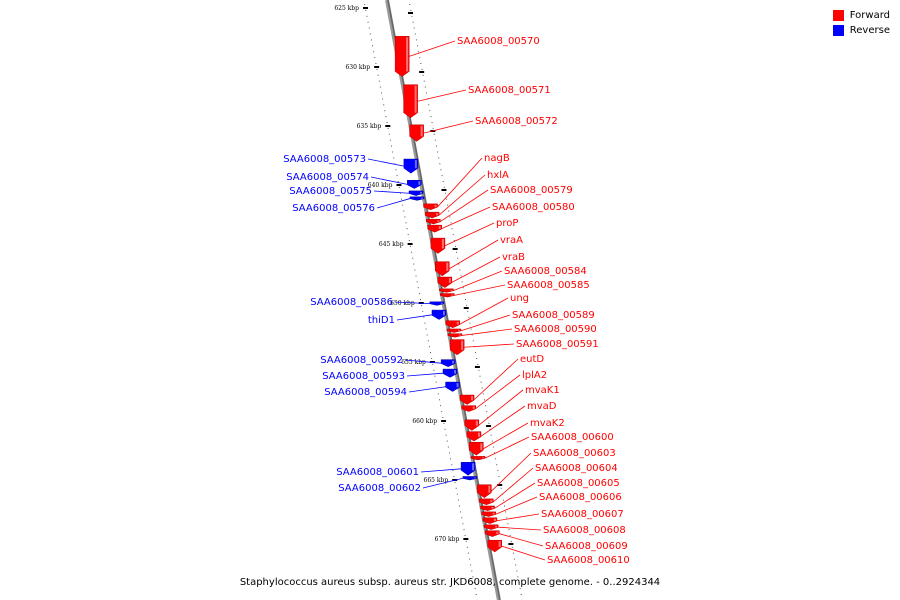  Describe the element at coordinates (553, 315) in the screenshot. I see `gene-label: SAA6008_00589` at that location.